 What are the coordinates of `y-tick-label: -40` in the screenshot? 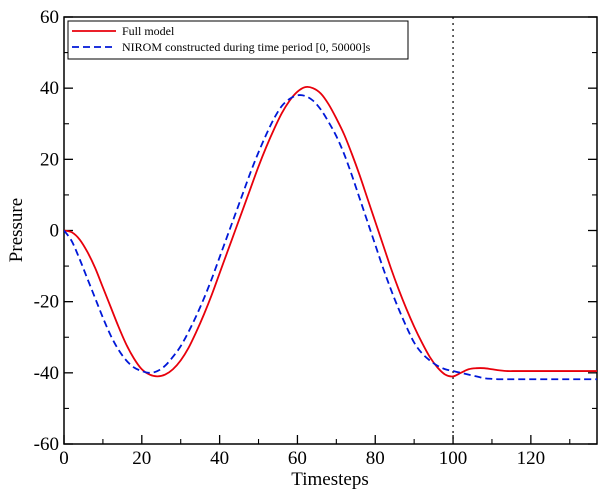 It's located at (46, 373).